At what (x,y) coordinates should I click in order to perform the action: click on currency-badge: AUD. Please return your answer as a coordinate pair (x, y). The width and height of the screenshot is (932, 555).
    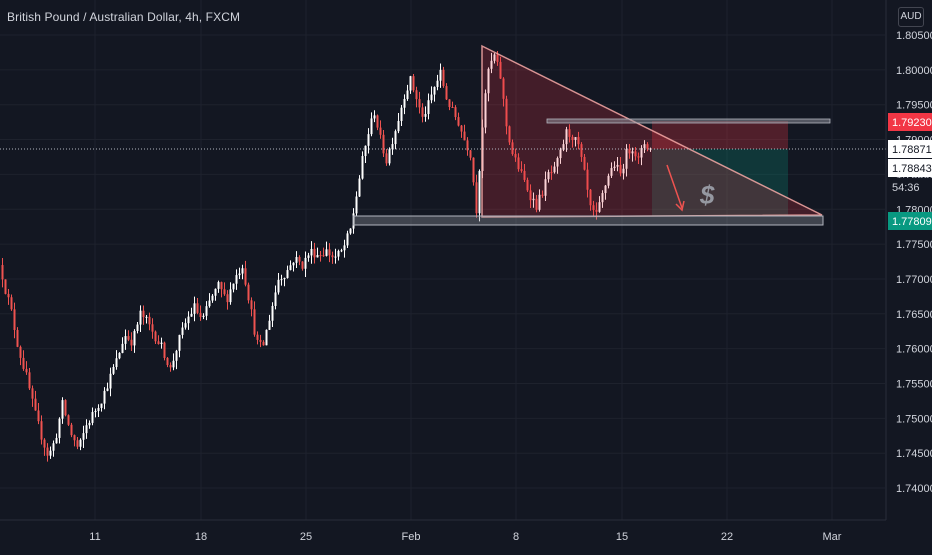
    Looking at the image, I should click on (911, 17).